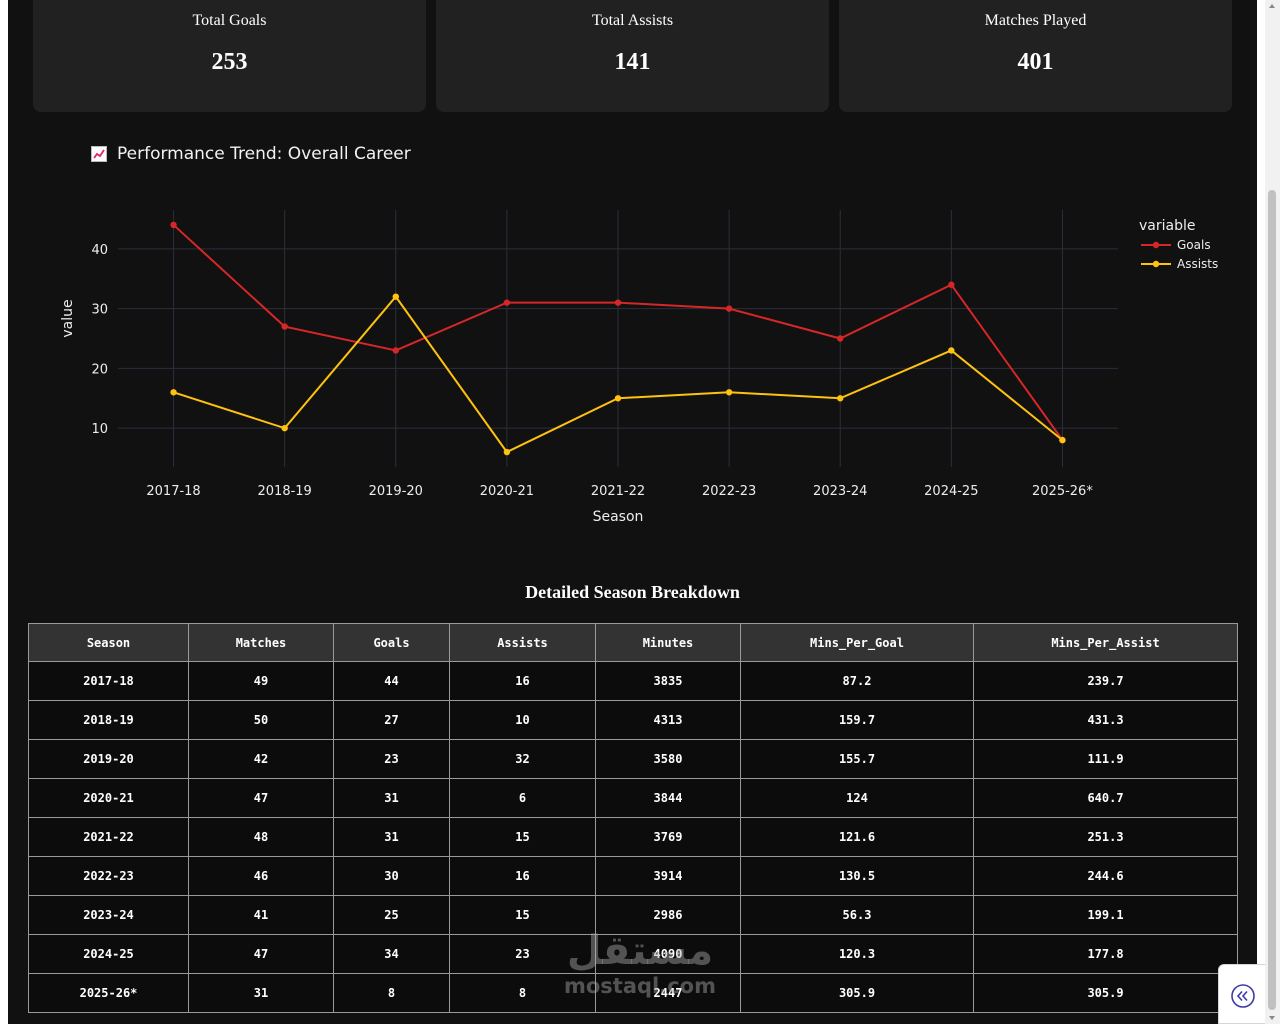  What do you see at coordinates (507, 491) in the screenshot?
I see `x-tick-label: 2020-21` at bounding box center [507, 491].